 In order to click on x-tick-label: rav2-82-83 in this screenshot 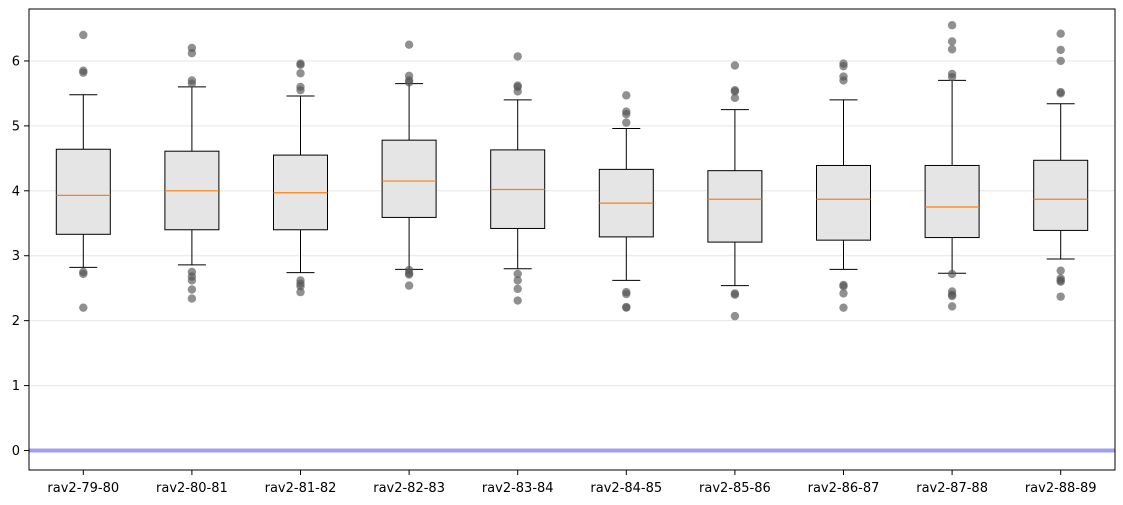, I will do `click(409, 488)`.